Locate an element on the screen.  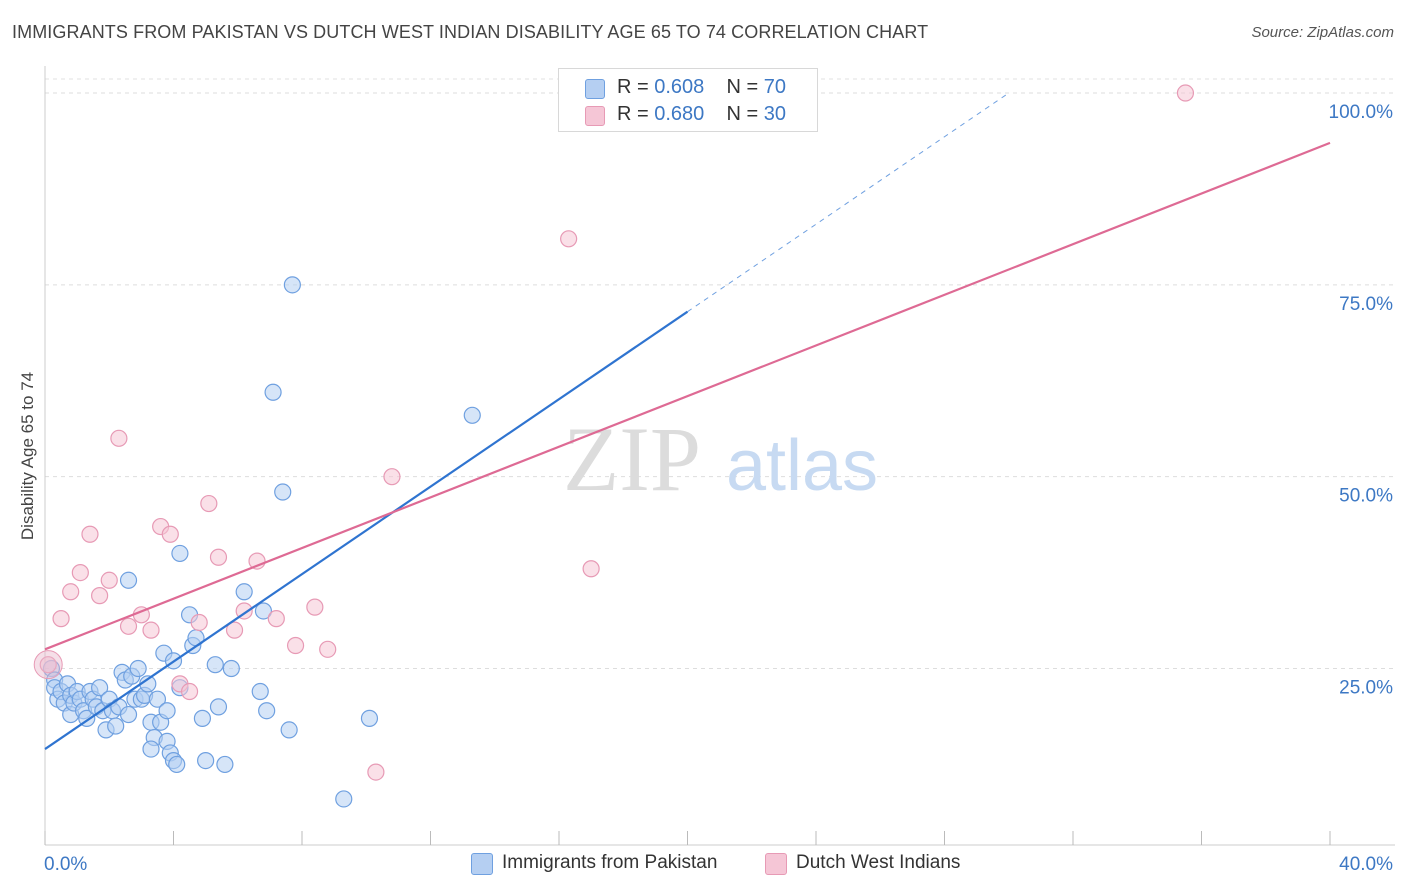
legend-text-dutch: R = 0.680 N = 30 is located at coordinates (701, 114).